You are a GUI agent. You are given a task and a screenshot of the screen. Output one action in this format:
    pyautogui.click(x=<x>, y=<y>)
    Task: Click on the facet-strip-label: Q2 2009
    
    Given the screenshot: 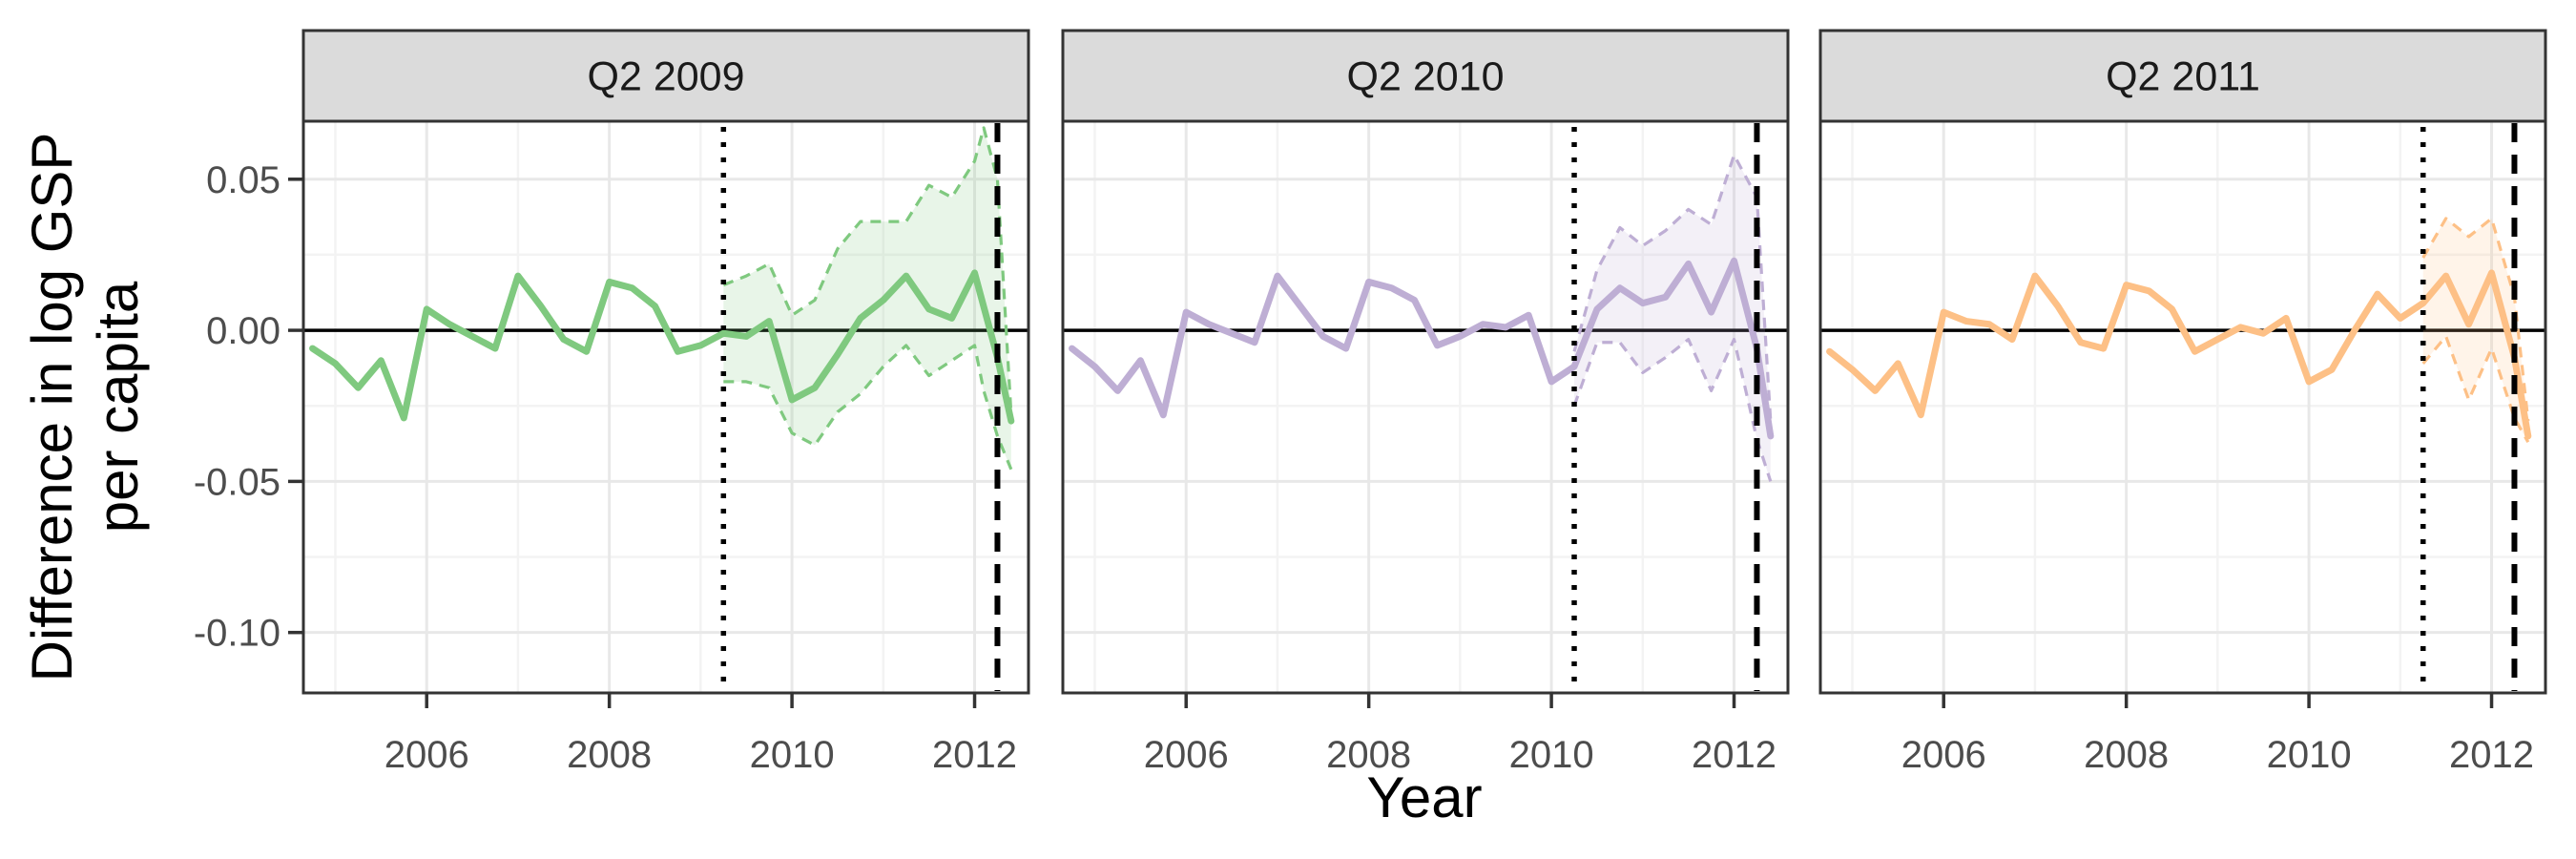 What is the action you would take?
    pyautogui.click(x=666, y=77)
    